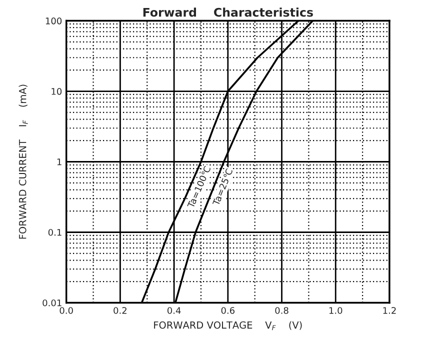 This screenshot has height=346, width=428. I want to click on y-tick-label: 10, so click(57, 91).